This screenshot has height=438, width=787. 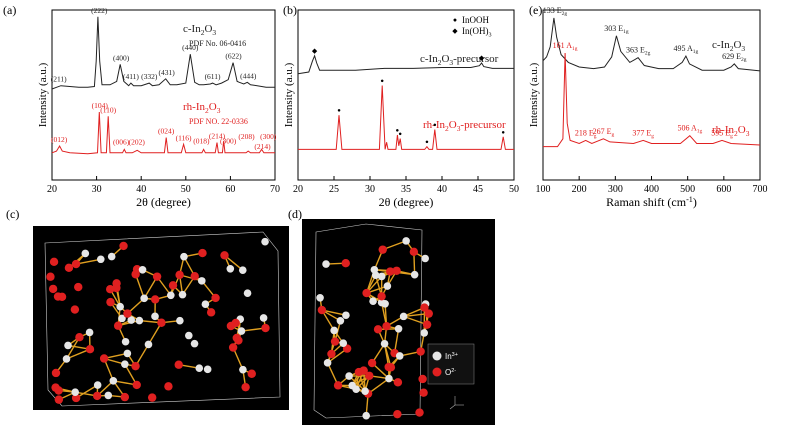 What do you see at coordinates (534, 94) in the screenshot?
I see `y-axis-label: Intensity (a.u.)` at bounding box center [534, 94].